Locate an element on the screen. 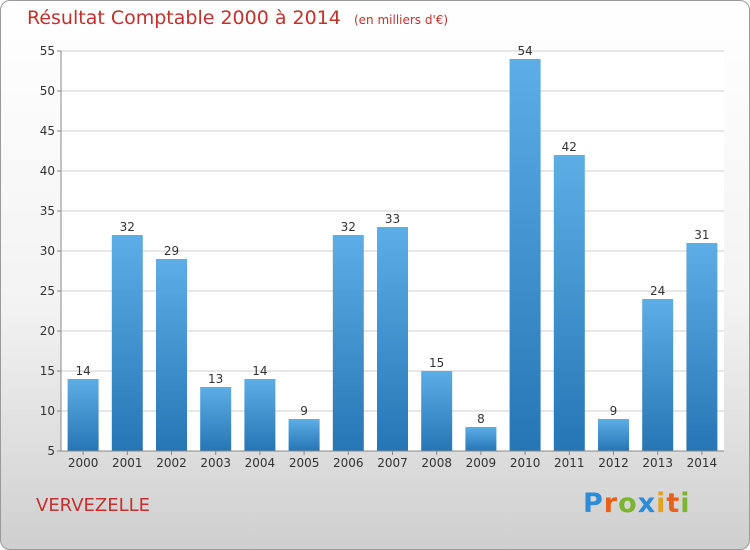 The width and height of the screenshot is (750, 550). logo-letter: t is located at coordinates (673, 503).